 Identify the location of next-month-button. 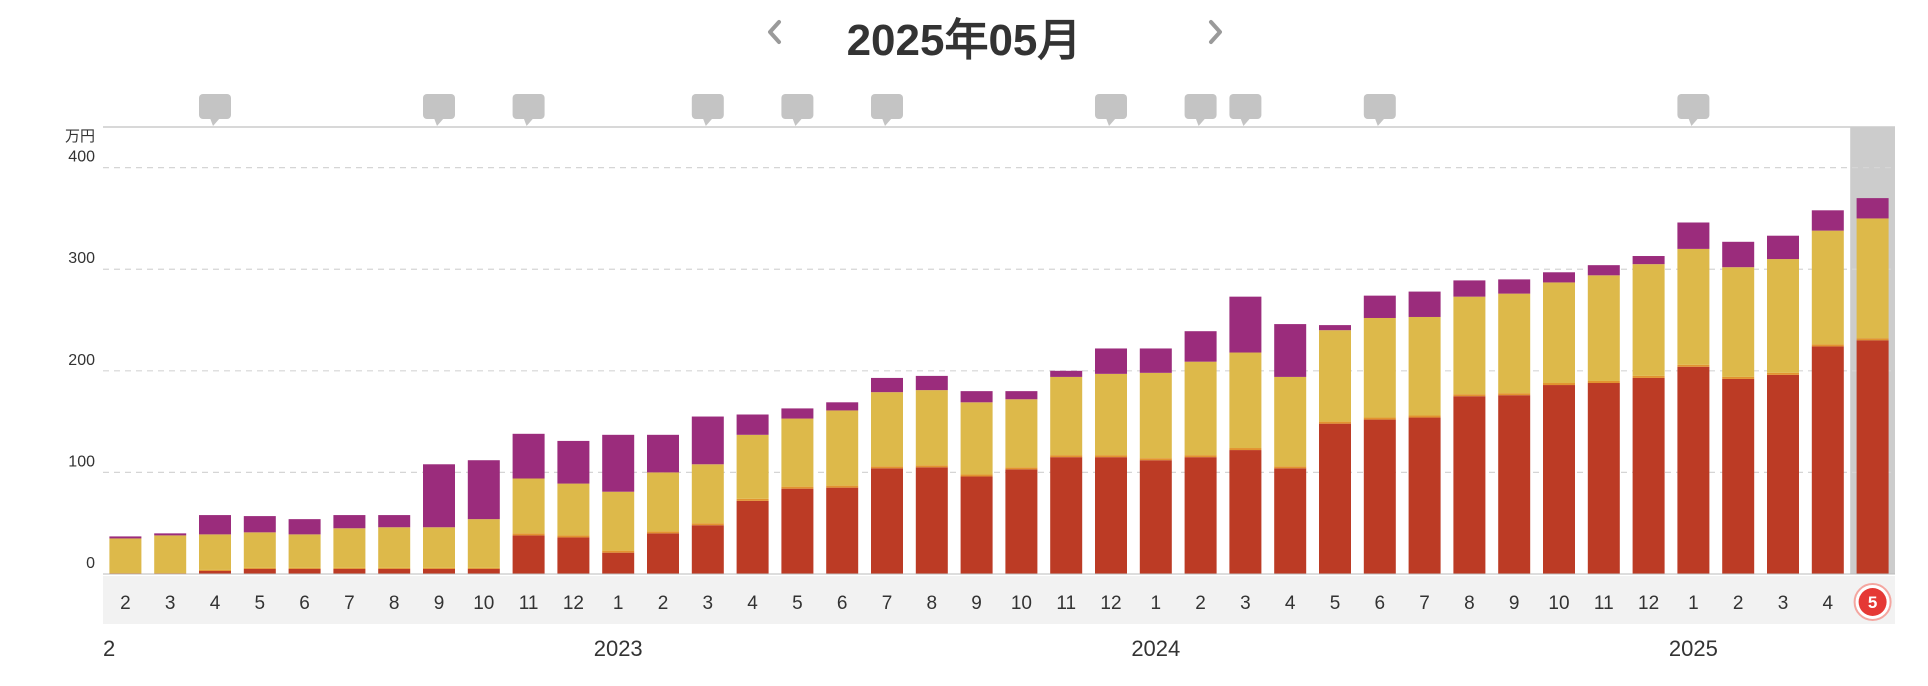
(1215, 32).